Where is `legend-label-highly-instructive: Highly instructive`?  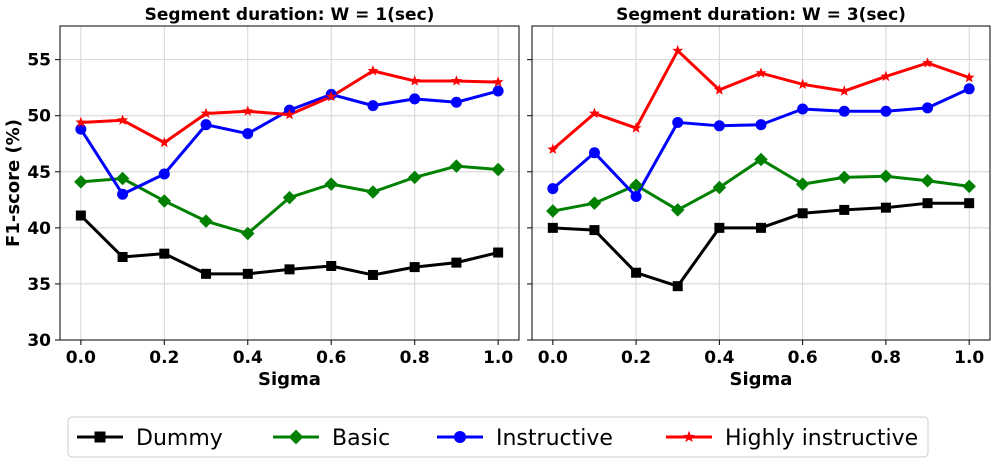 legend-label-highly-instructive: Highly instructive is located at coordinates (821, 438).